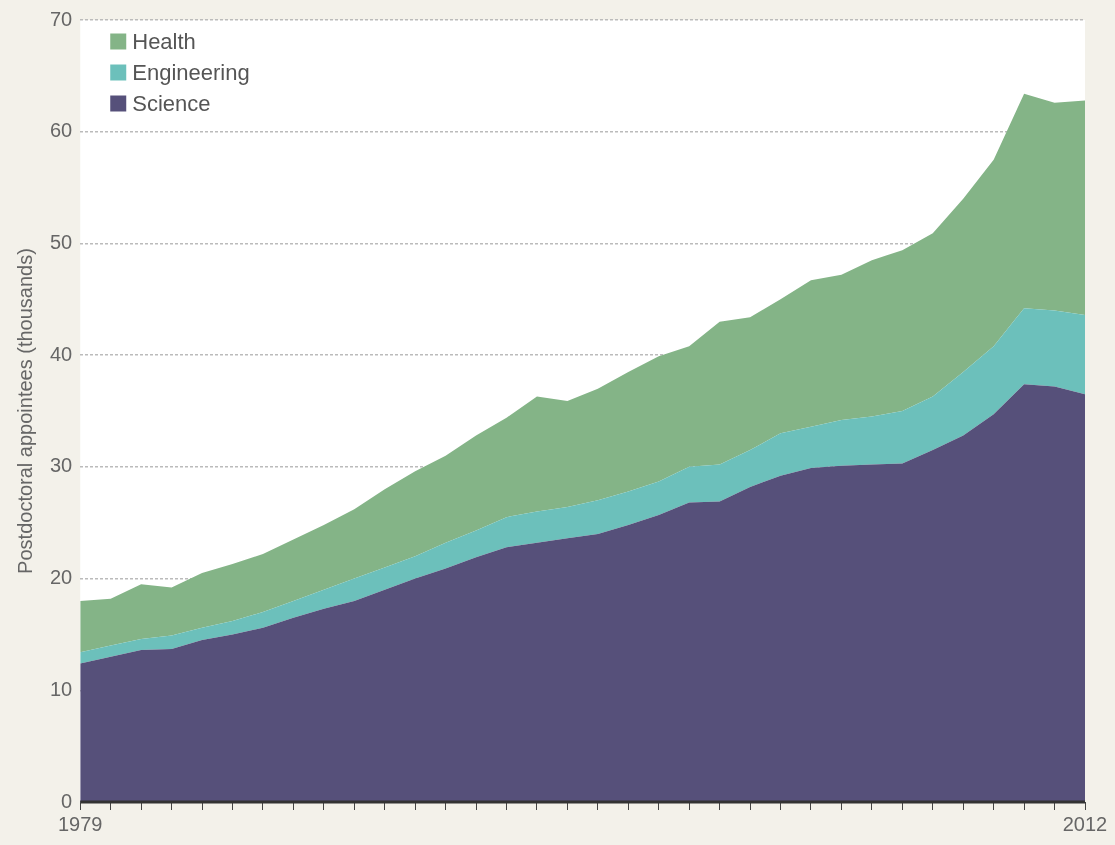 The image size is (1115, 845). I want to click on y-tick-label: 30, so click(61, 465).